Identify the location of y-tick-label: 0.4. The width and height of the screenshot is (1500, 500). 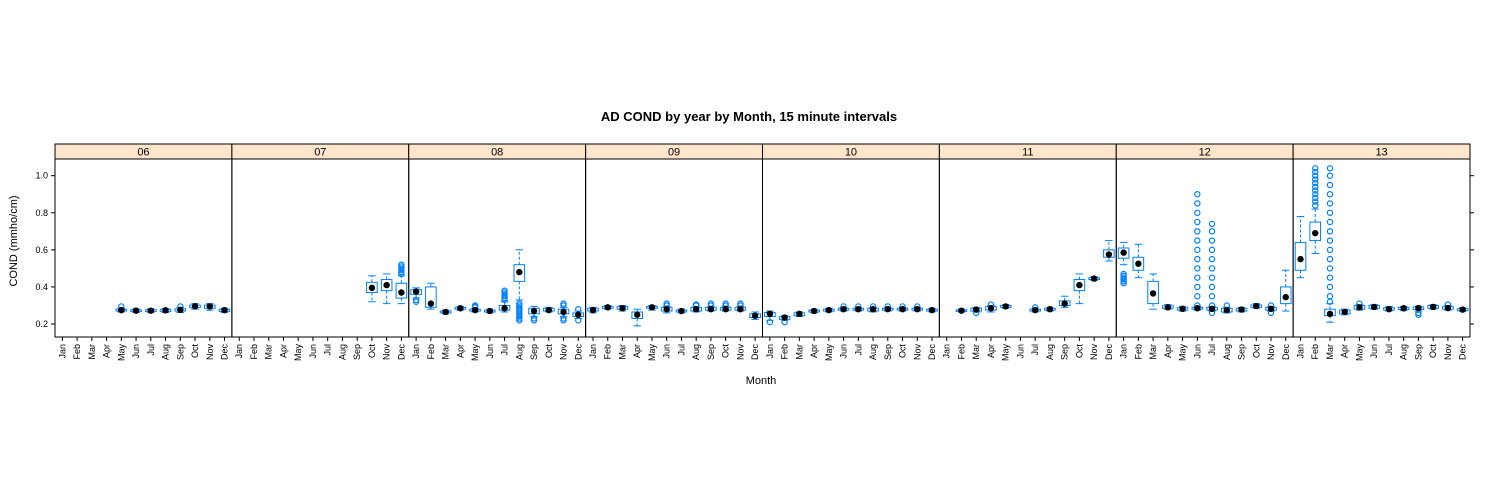
(41, 287).